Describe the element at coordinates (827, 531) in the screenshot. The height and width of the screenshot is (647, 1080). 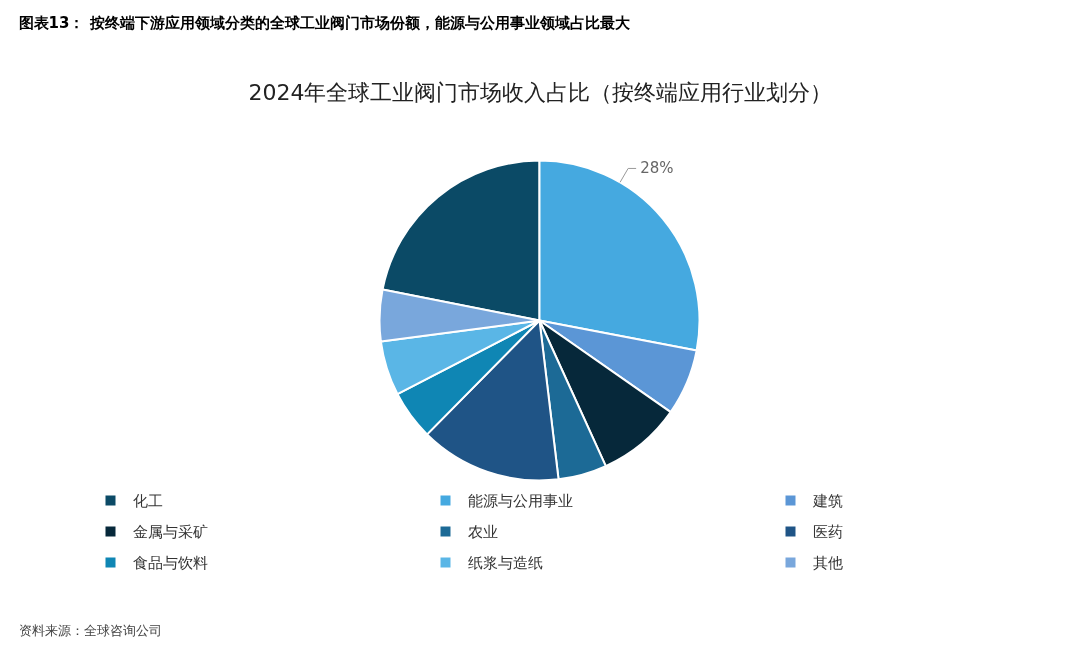
I see `legend-label: 医药` at that location.